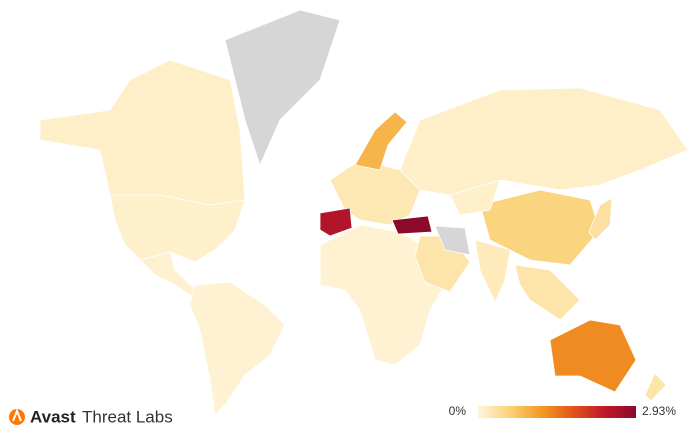 The image size is (690, 431). Describe the element at coordinates (127, 416) in the screenshot. I see `brand-product: Threat Labs` at that location.